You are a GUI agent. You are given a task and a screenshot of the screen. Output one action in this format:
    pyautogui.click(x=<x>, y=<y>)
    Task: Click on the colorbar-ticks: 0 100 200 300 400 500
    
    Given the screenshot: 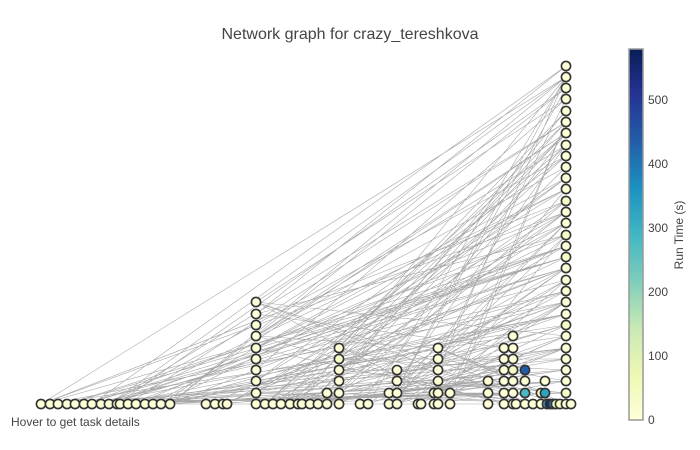 What is the action you would take?
    pyautogui.click(x=658, y=260)
    